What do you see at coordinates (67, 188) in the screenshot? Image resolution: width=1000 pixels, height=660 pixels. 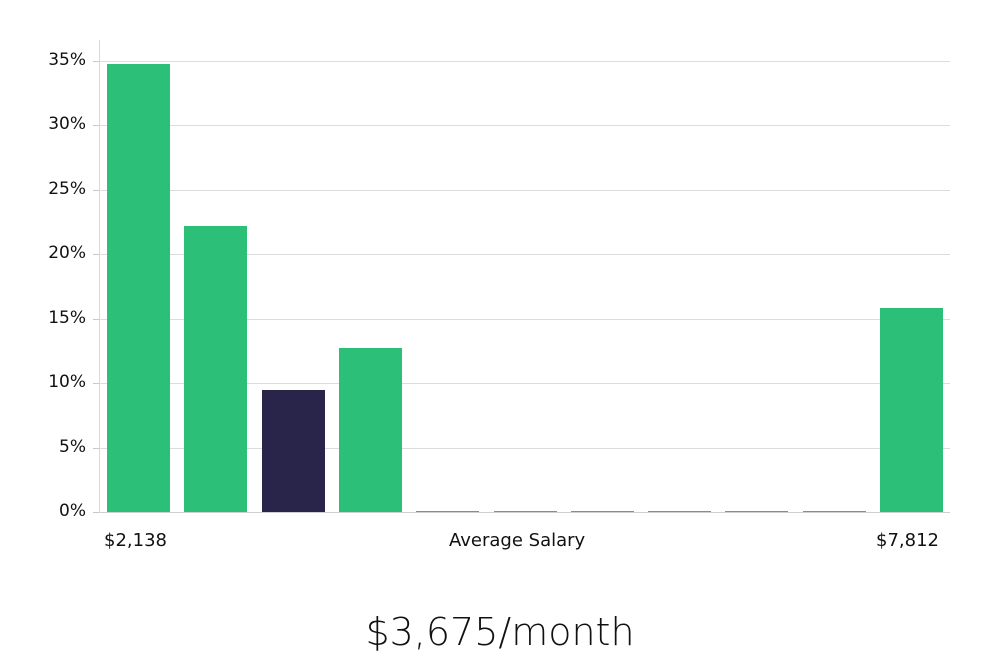 I see `y-tick-label: 25%` at bounding box center [67, 188].